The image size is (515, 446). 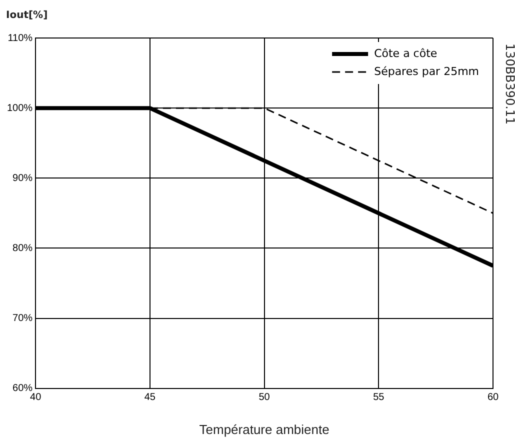 I want to click on text: 130BB390.11, so click(x=508, y=84).